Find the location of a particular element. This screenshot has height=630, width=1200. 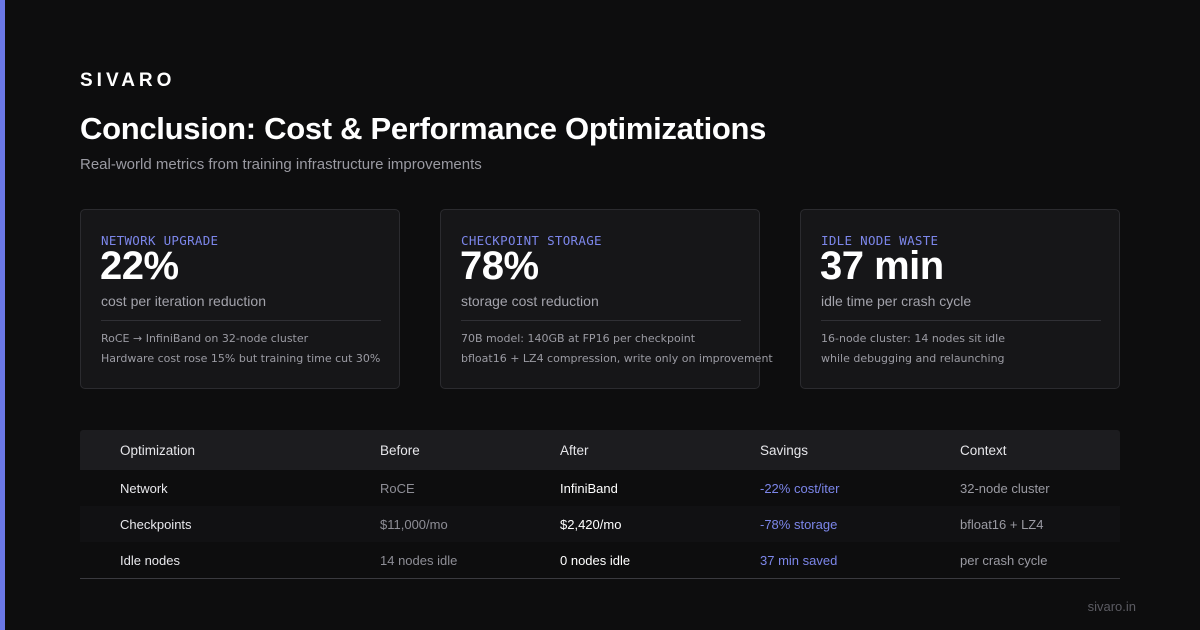

column-header: Optimization is located at coordinates (158, 450).